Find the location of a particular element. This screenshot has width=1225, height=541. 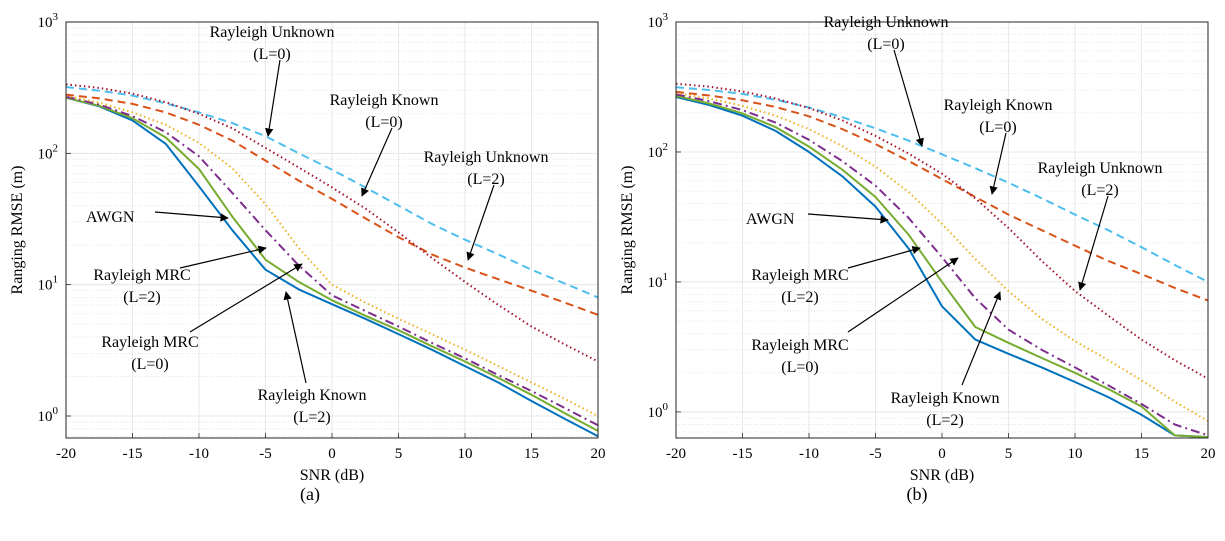

panel-caption: (b) is located at coordinates (917, 494).